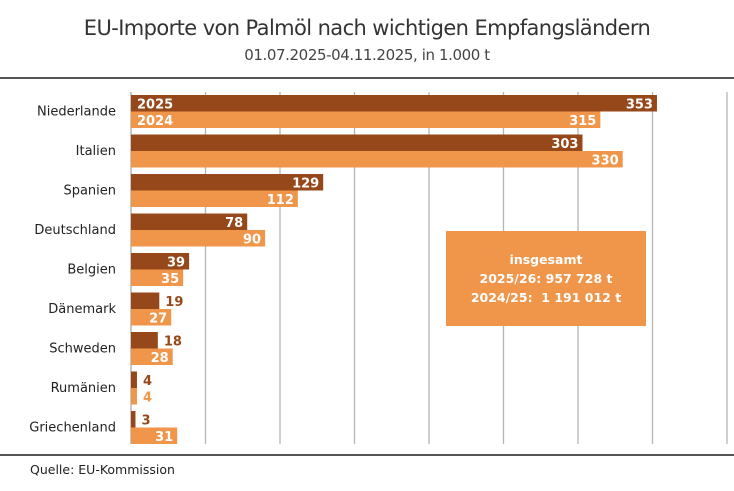 The width and height of the screenshot is (734, 491). What do you see at coordinates (75, 230) in the screenshot?
I see `category-label: Deutschland` at bounding box center [75, 230].